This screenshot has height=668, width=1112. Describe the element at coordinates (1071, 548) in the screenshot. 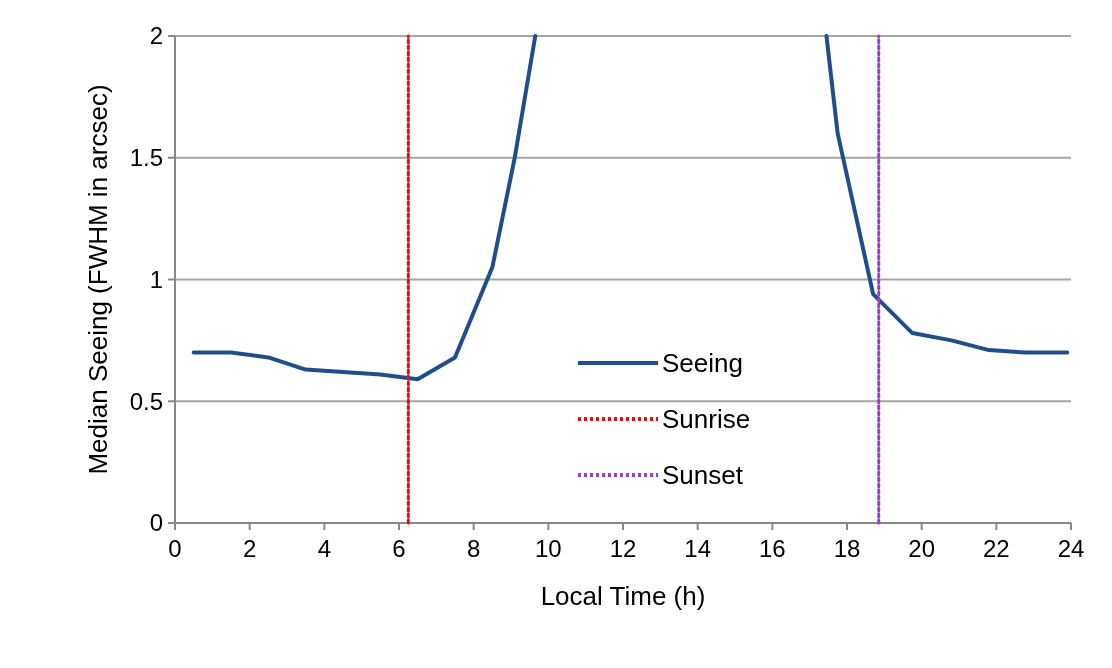

I see `x-tick-label: 24` at that location.